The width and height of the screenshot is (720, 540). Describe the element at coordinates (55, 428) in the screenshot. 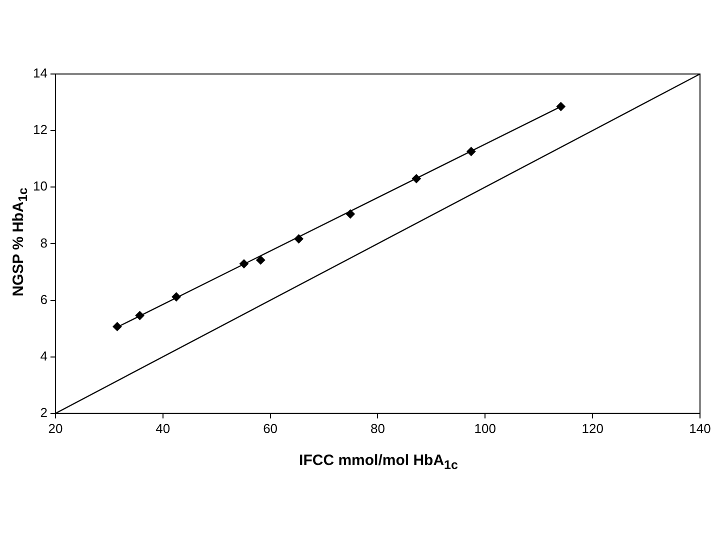

I see `x-tick-label: 20` at that location.